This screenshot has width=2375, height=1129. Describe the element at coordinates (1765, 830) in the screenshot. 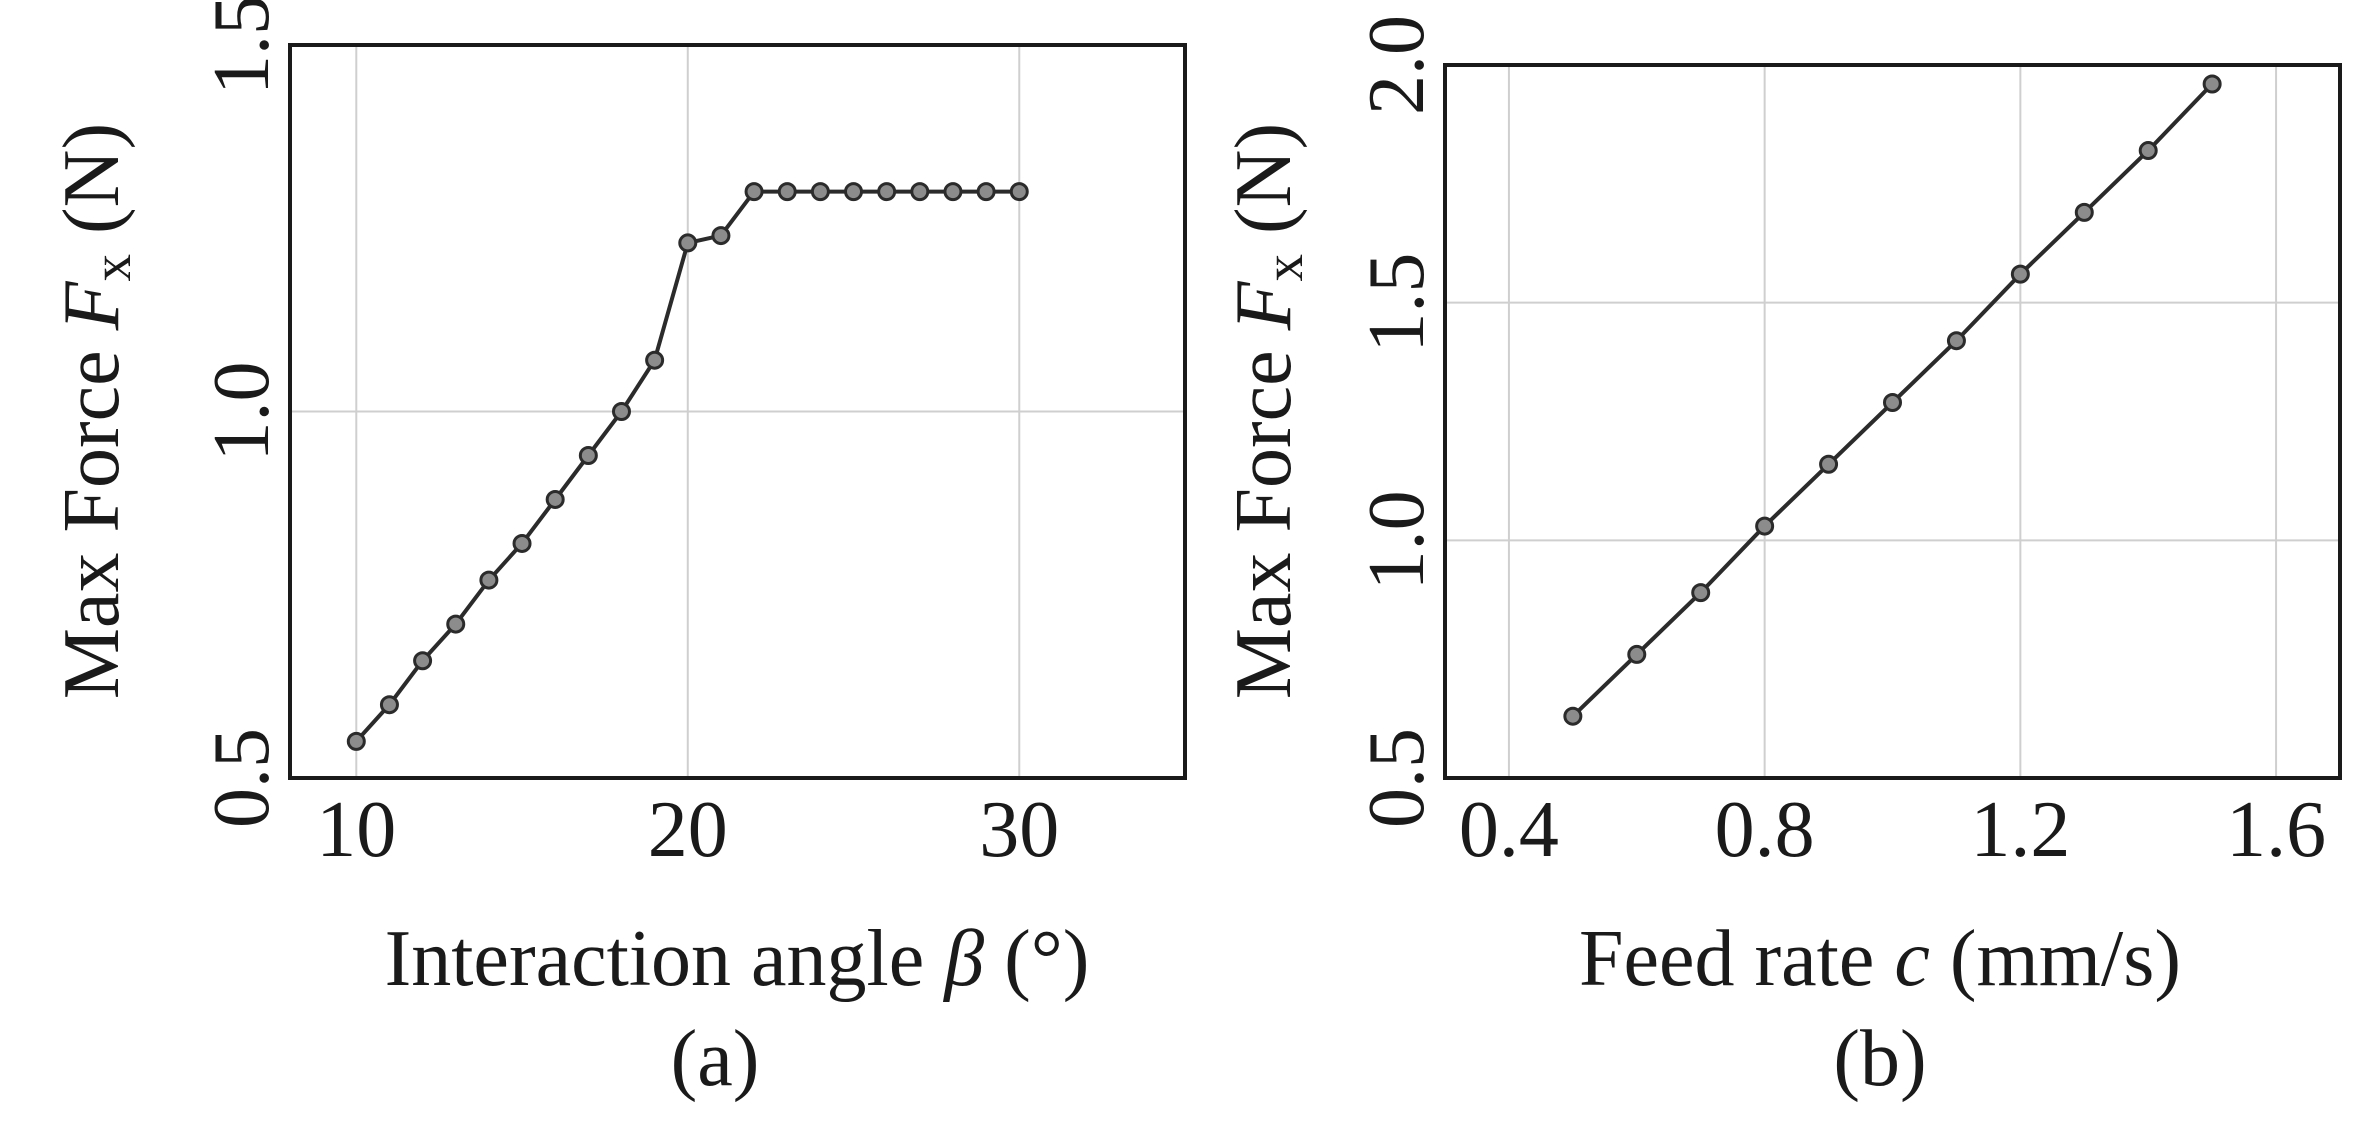

I see `x-tick-label: 0.8` at that location.